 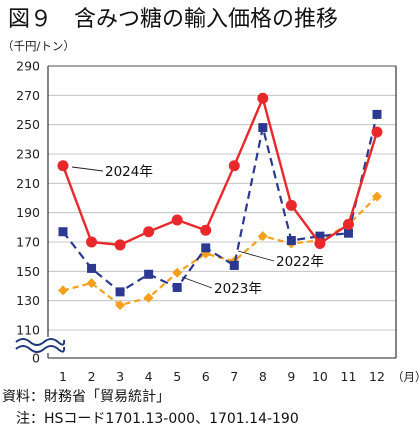 What do you see at coordinates (129, 172) in the screenshot?
I see `series-label-2024年: 2024年` at bounding box center [129, 172].